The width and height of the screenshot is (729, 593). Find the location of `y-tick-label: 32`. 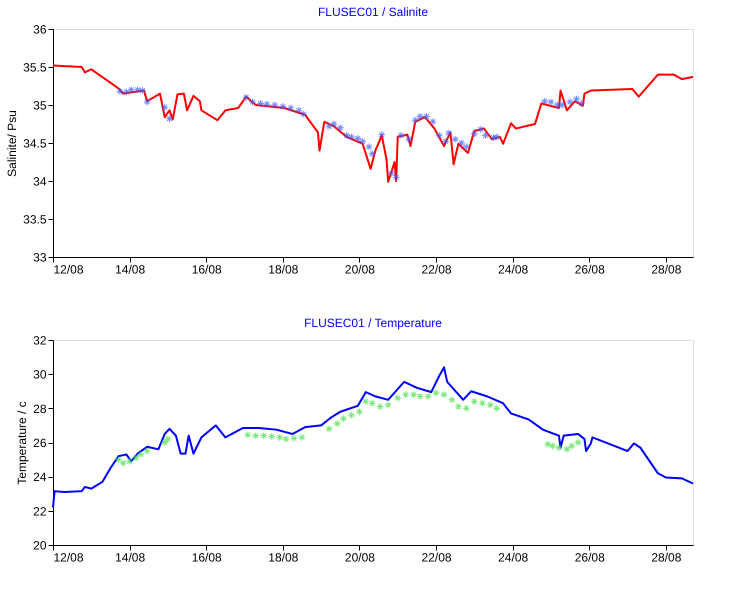

y-tick-label: 32 is located at coordinates (40, 341).